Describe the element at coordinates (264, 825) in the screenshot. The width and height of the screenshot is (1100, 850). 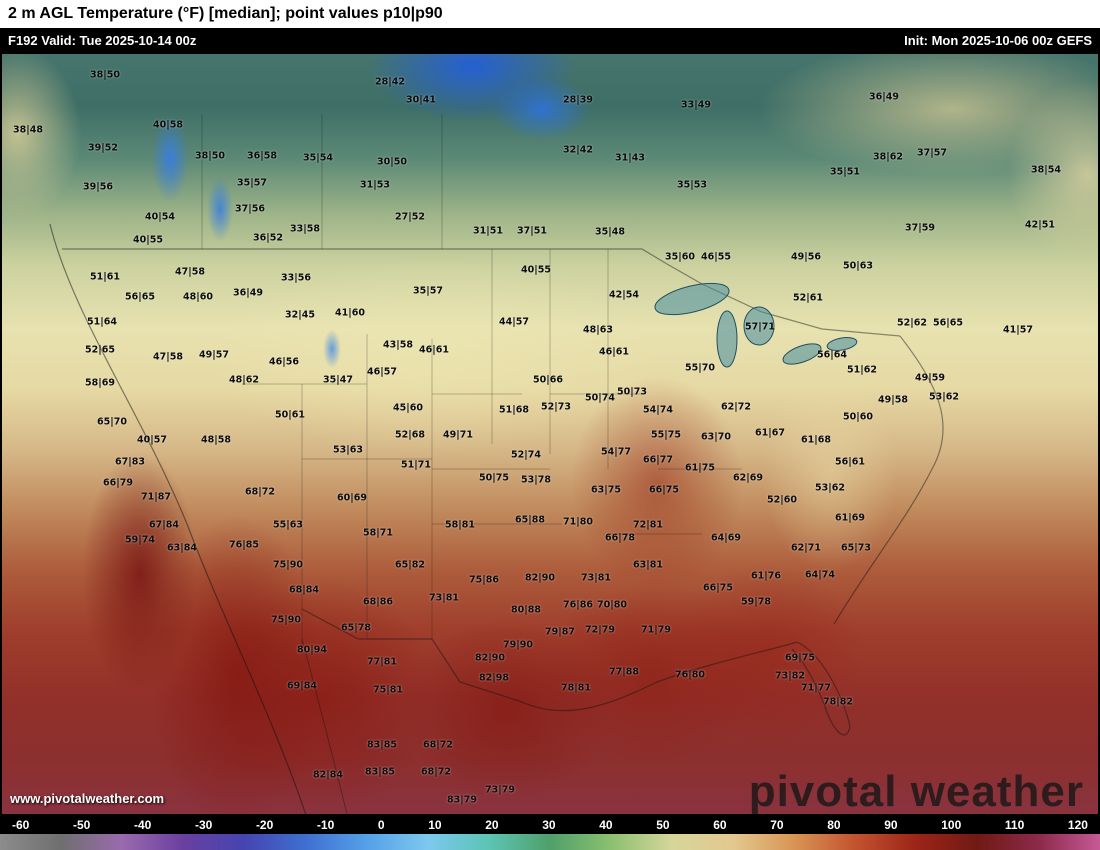
I see `colorbar-tick-label: -20` at that location.